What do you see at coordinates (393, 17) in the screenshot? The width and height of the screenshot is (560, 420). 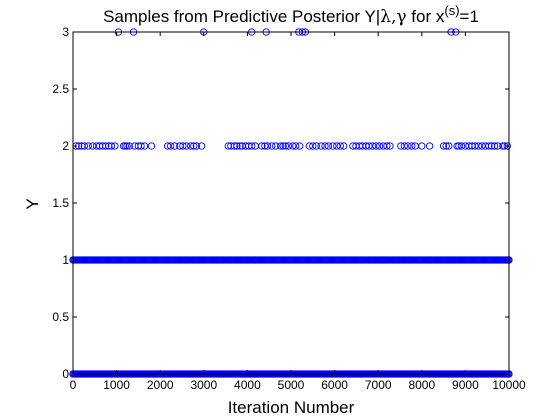 I see `chart-title-greek: λ,γ` at bounding box center [393, 17].